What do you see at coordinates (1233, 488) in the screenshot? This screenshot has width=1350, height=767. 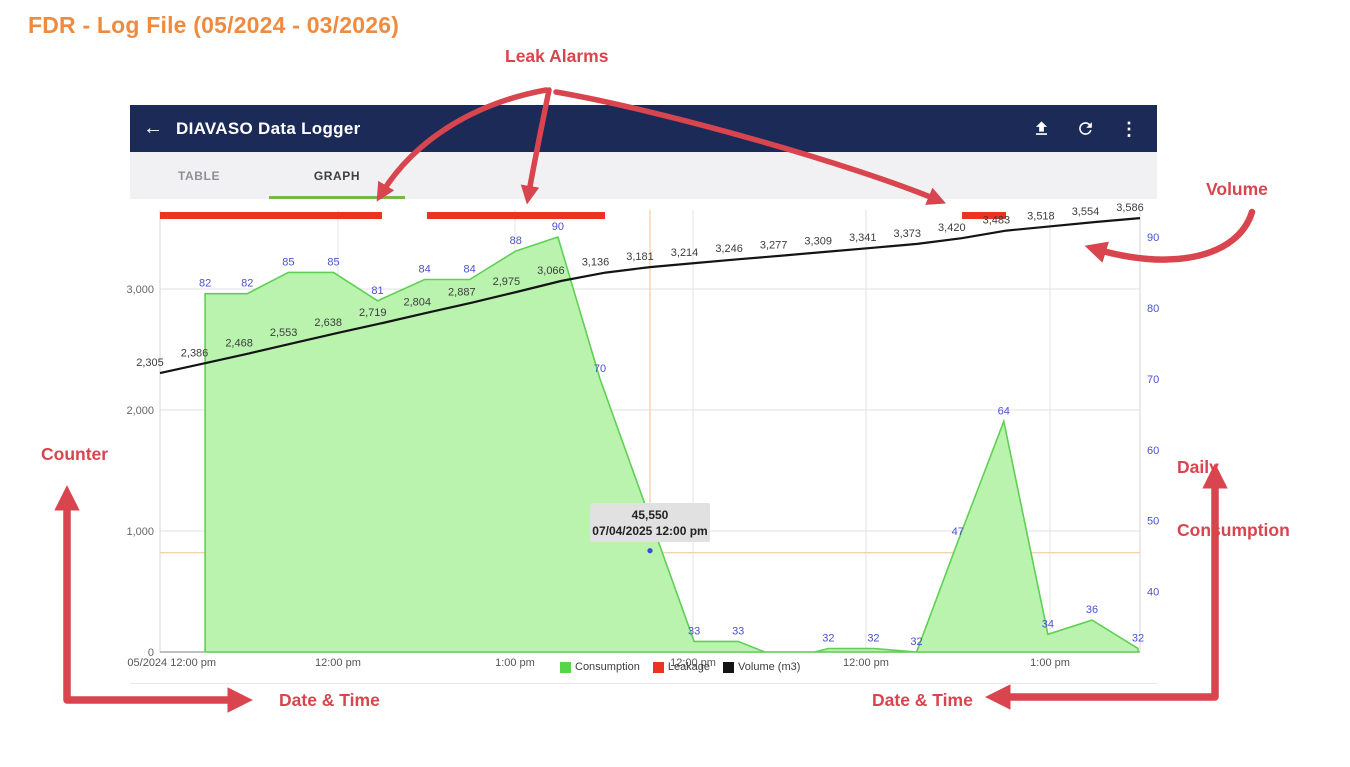 I see `daily-consumption-label: Daily Consumption` at bounding box center [1233, 488].